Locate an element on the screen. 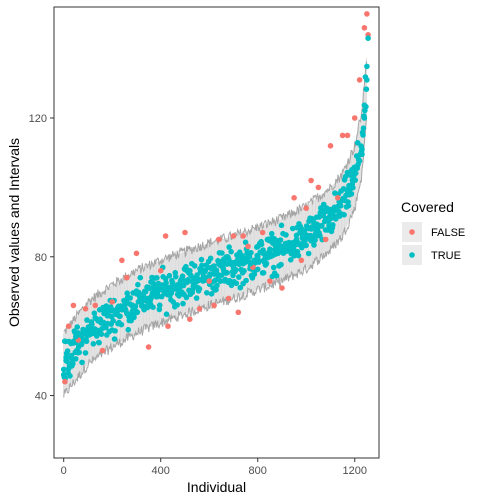 Image resolution: width=483 pixels, height=502 pixels. y-tick-label: 120 is located at coordinates (38, 119).